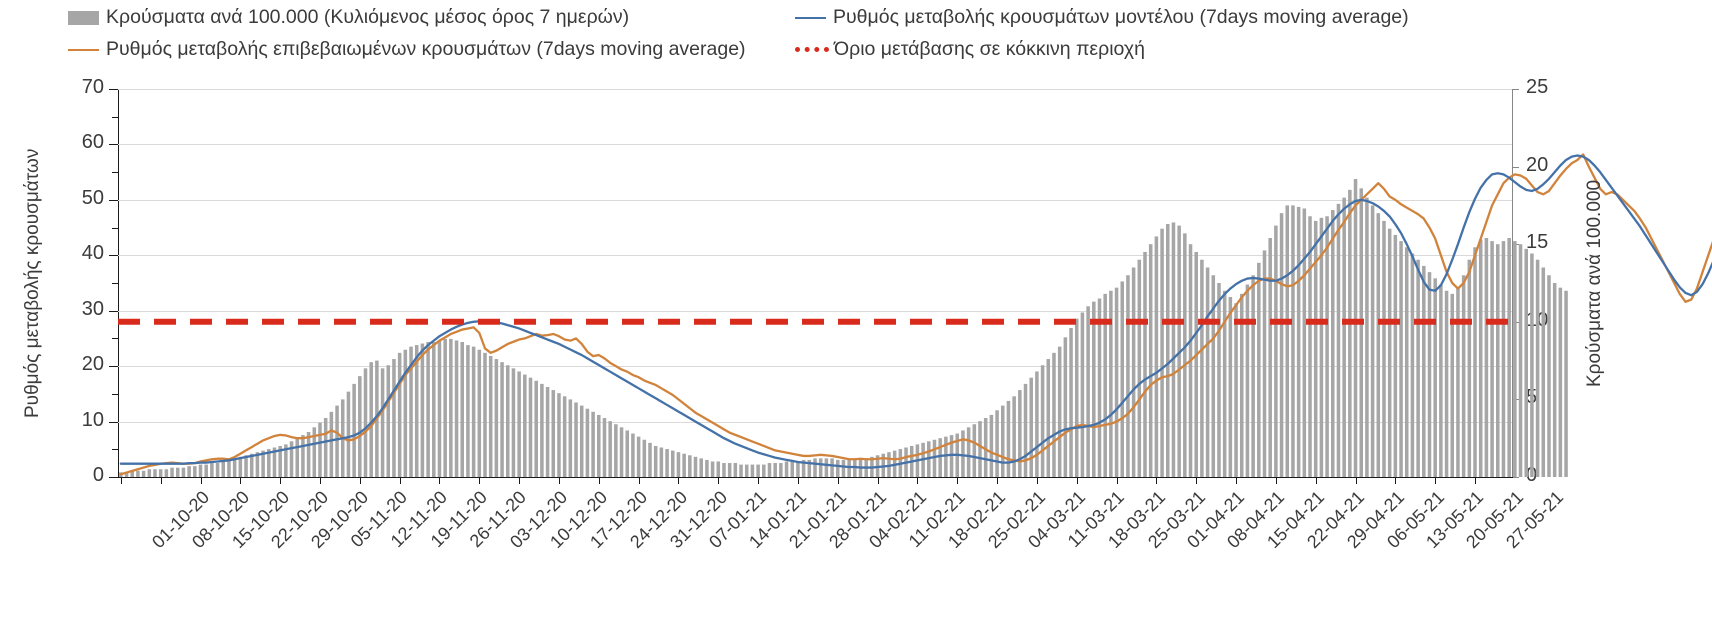 The width and height of the screenshot is (1712, 621). Describe the element at coordinates (83, 49) in the screenshot. I see `line-swatch-orange-icon` at that location.